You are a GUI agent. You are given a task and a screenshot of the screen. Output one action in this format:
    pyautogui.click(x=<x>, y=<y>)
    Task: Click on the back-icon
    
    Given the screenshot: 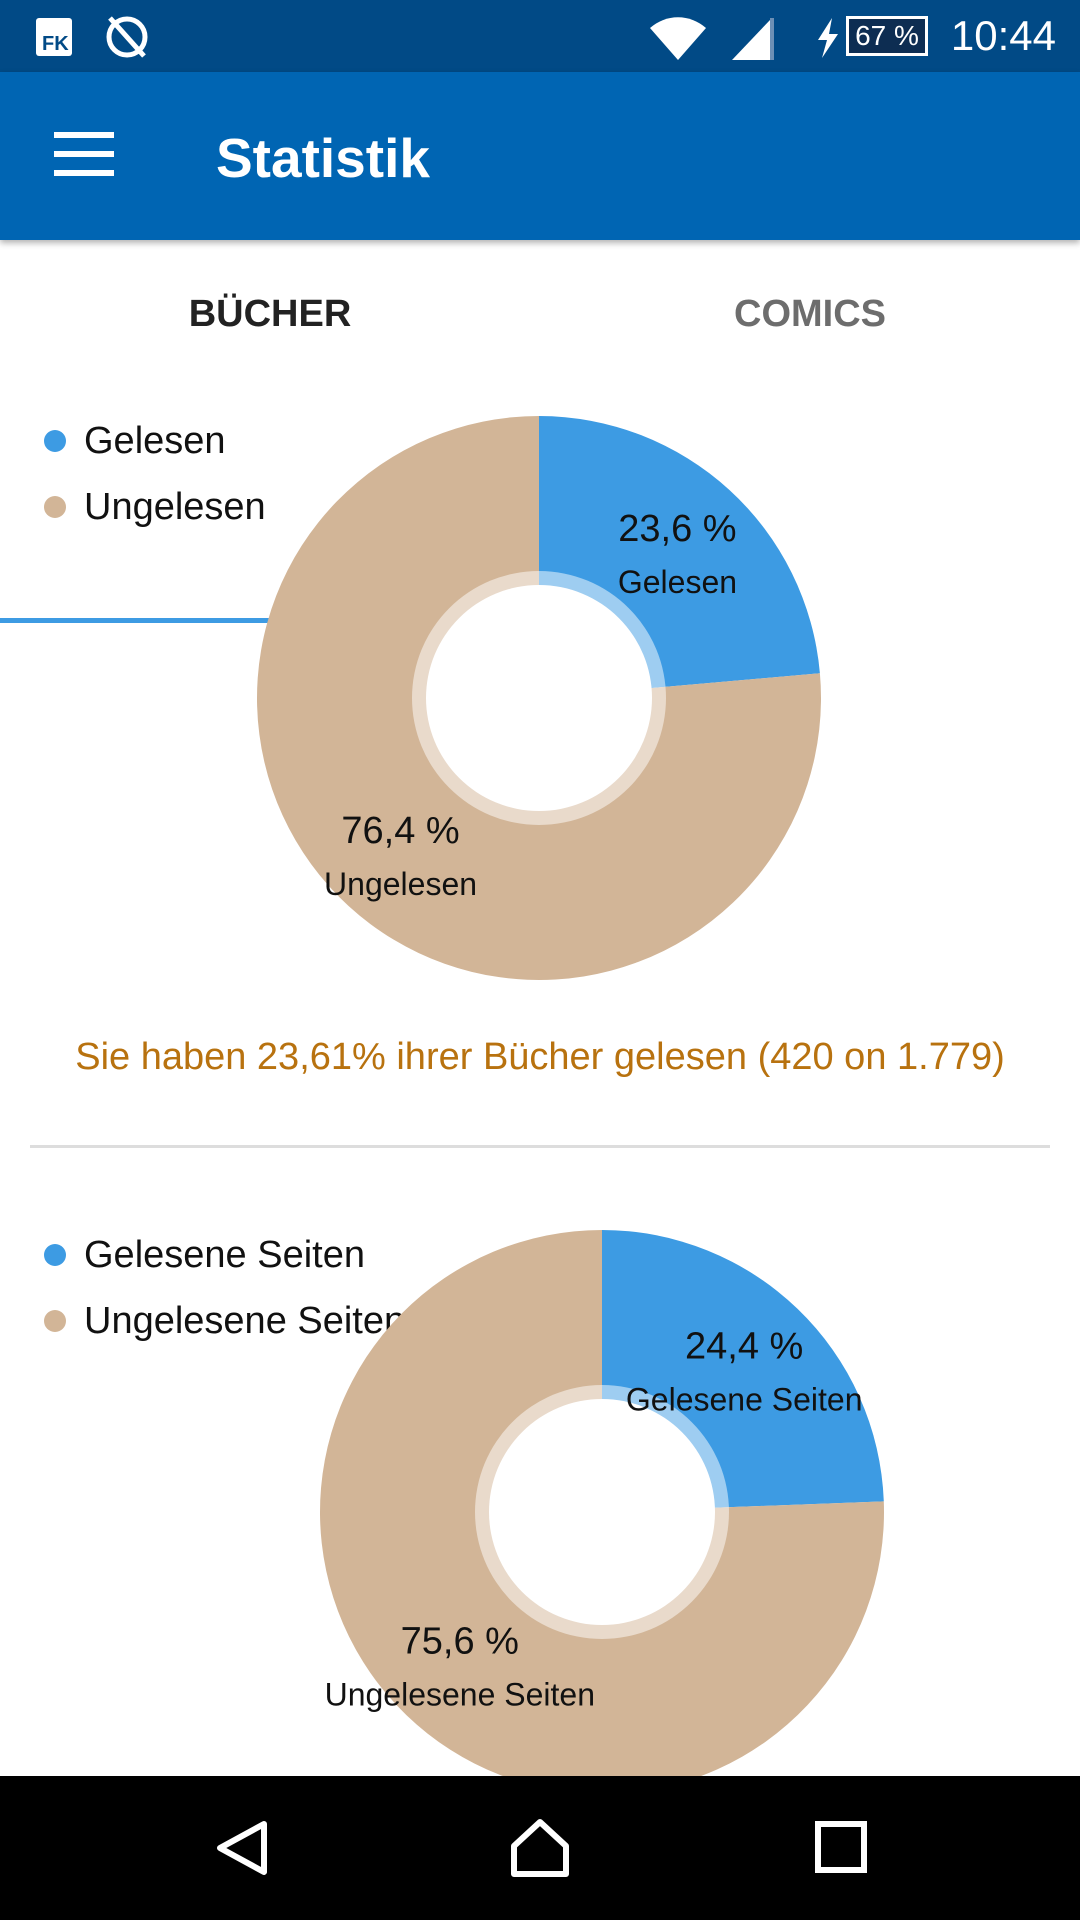 What is the action you would take?
    pyautogui.click(x=242, y=1848)
    